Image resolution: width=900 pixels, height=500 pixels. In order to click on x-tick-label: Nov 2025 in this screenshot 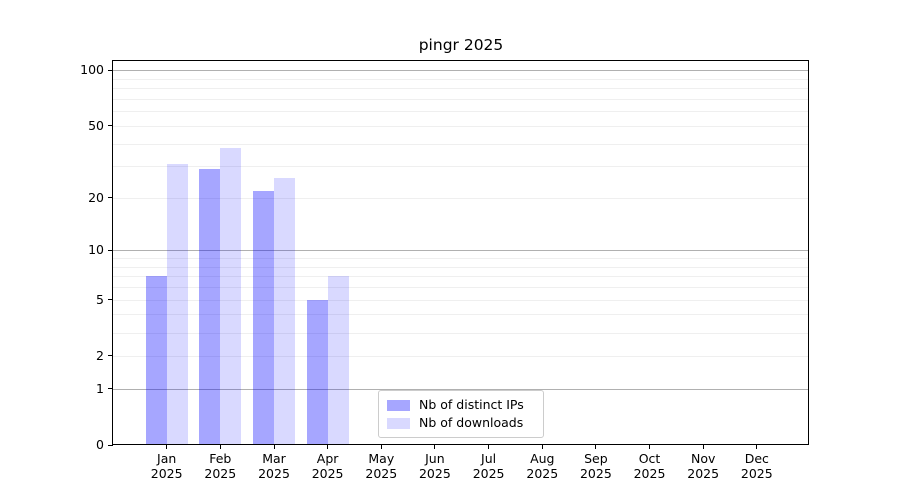, I will do `click(703, 466)`.